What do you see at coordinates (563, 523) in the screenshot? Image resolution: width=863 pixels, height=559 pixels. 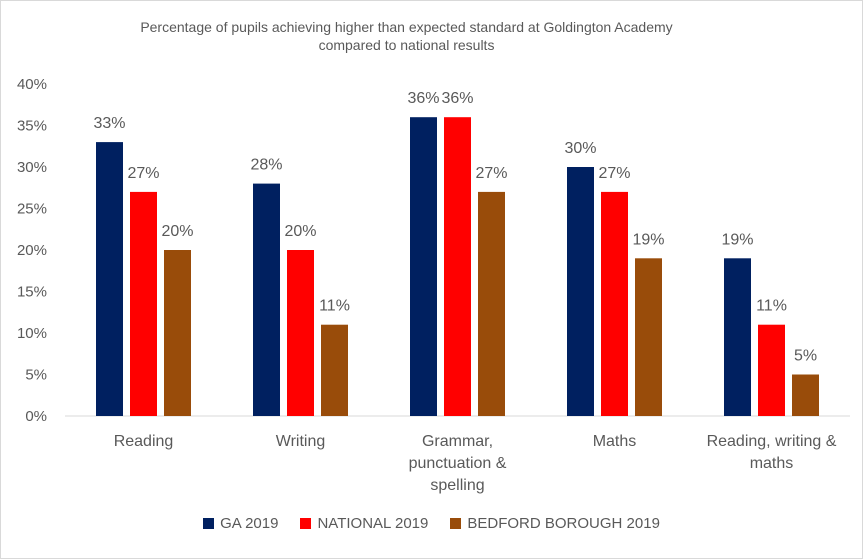 I see `legend-label: BEDFORD BOROUGH 2019` at bounding box center [563, 523].